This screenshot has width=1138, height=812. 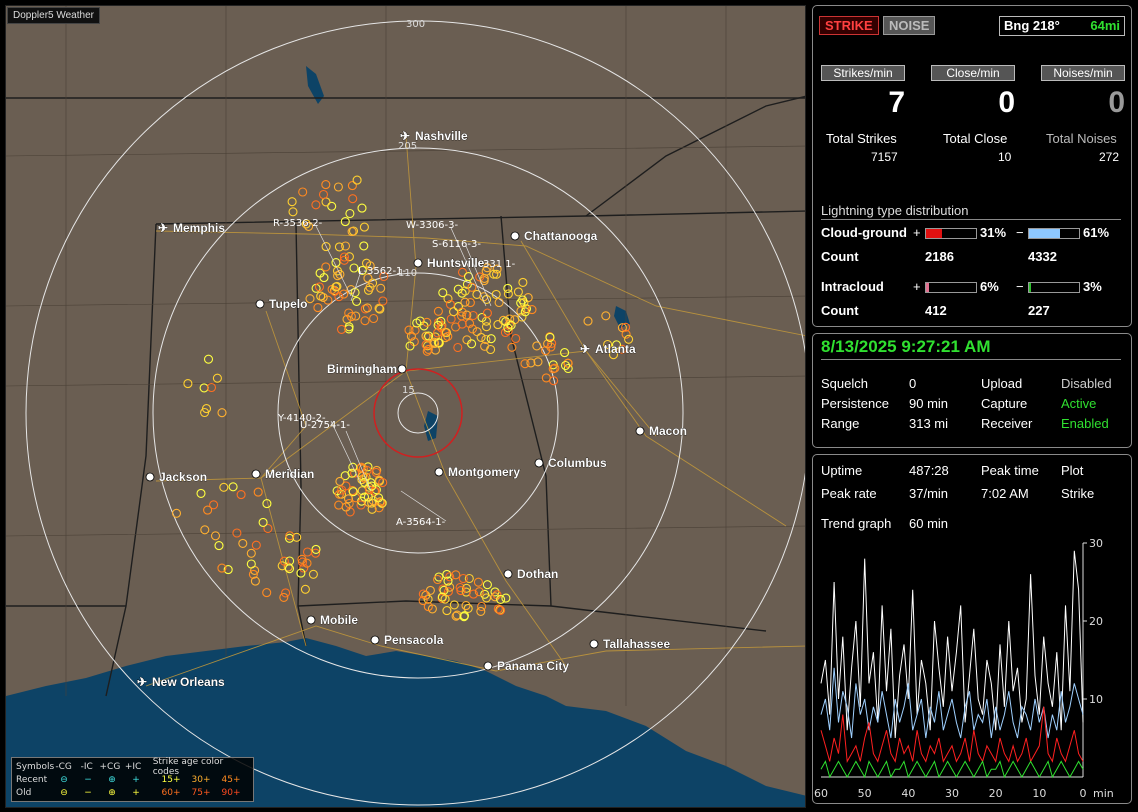 What do you see at coordinates (415, 24) in the screenshot?
I see `ring-label-300: 300` at bounding box center [415, 24].